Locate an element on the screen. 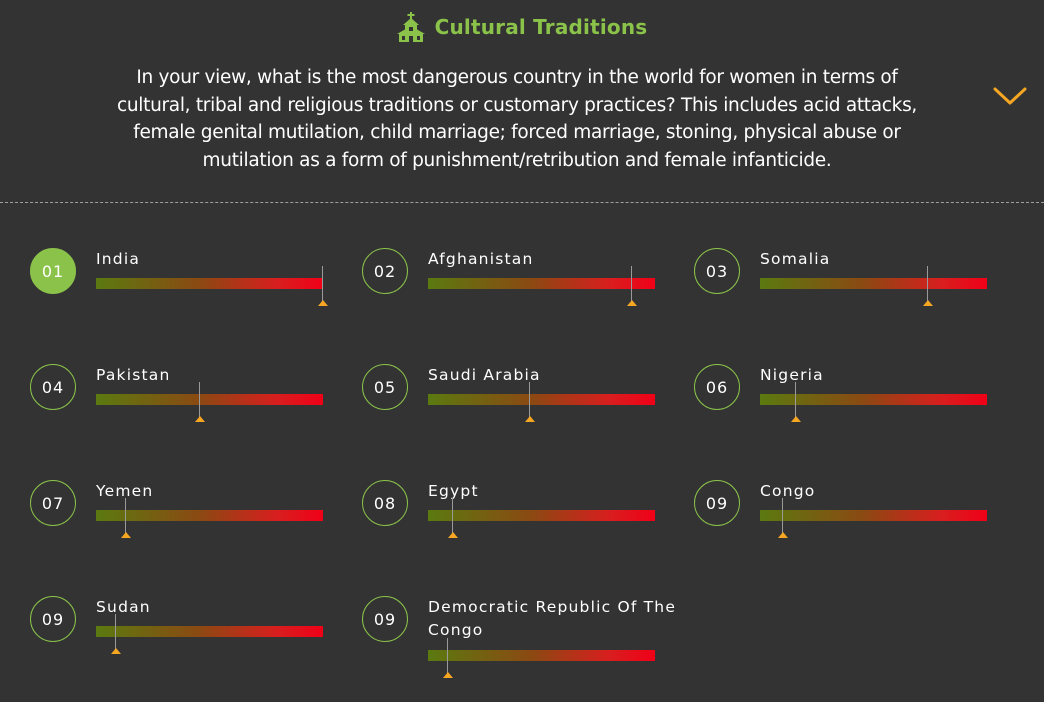 This screenshot has width=1044, height=702. country-name: Pakistan is located at coordinates (133, 375).